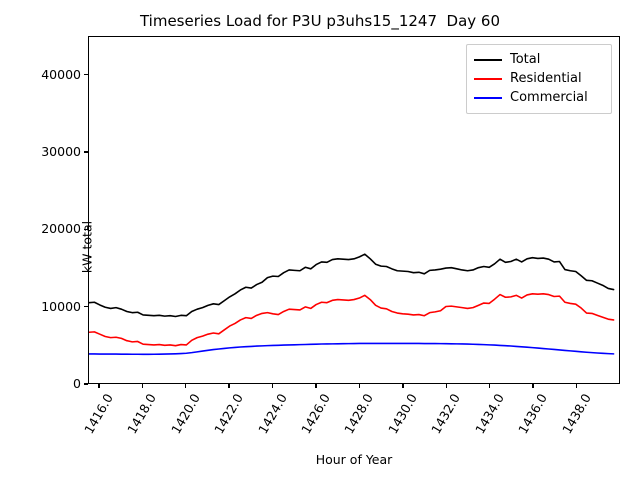 Image resolution: width=640 pixels, height=480 pixels. I want to click on x-axis-label: Hour of Year, so click(354, 459).